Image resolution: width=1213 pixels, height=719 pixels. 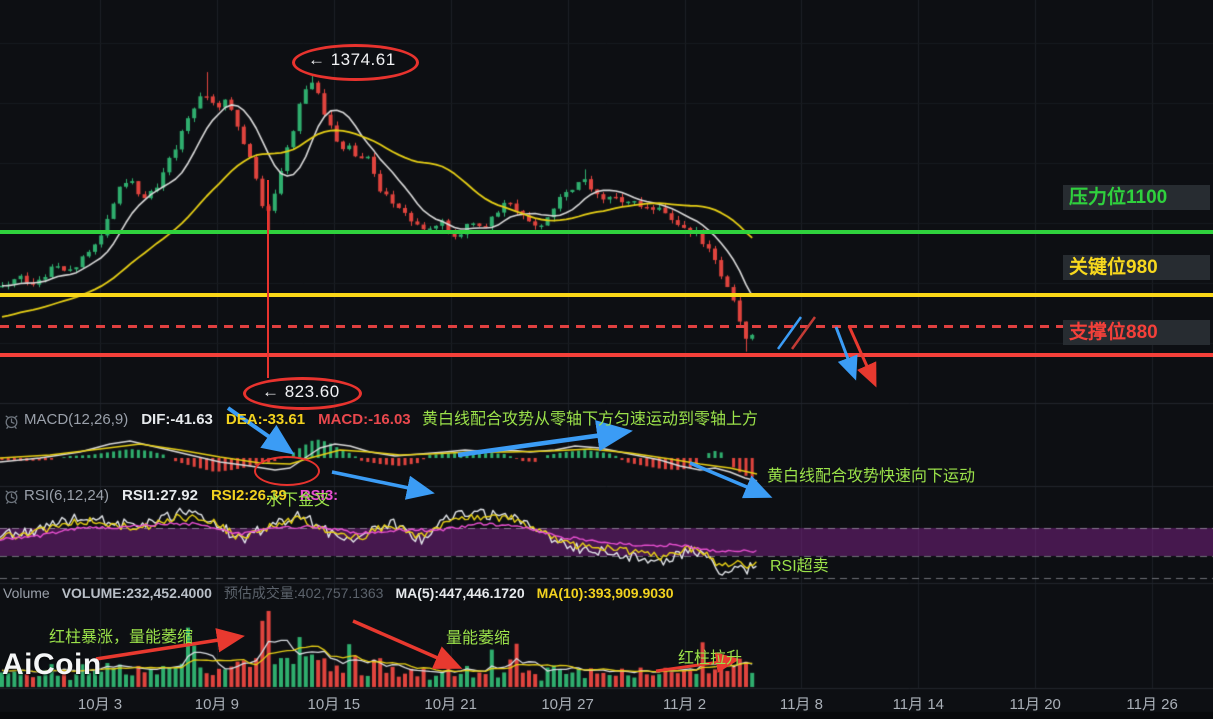 I want to click on volume-estimate: 预估成交量:402,757.1363, so click(x=303, y=593).